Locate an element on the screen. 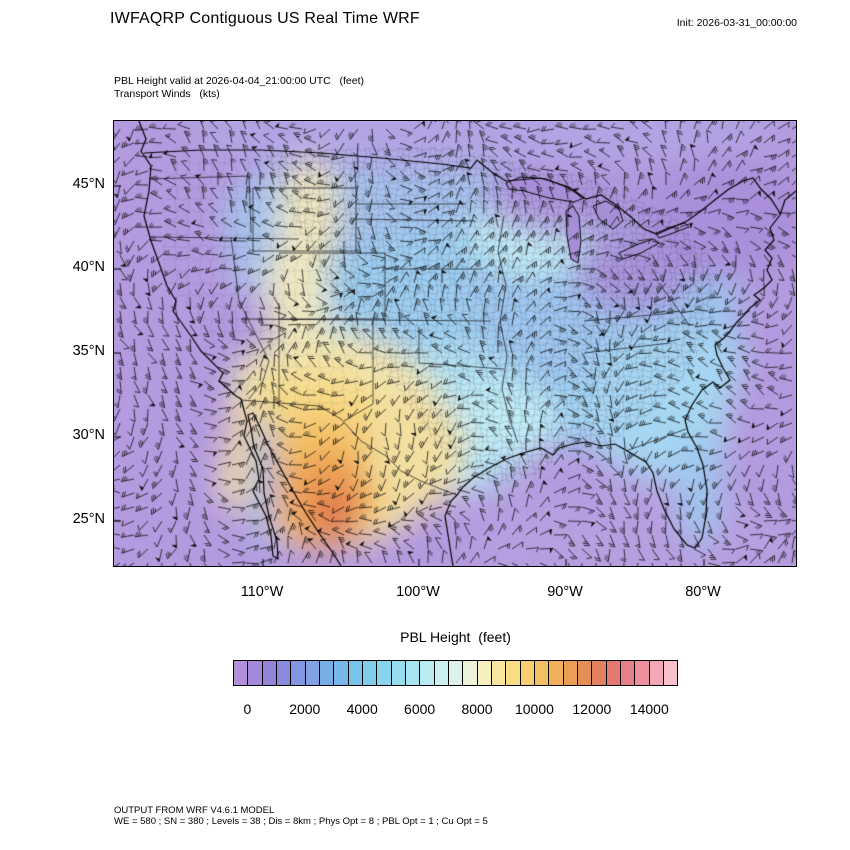 Image resolution: width=850 pixels, height=850 pixels. colorbar-tick-label: 14000 is located at coordinates (649, 709).